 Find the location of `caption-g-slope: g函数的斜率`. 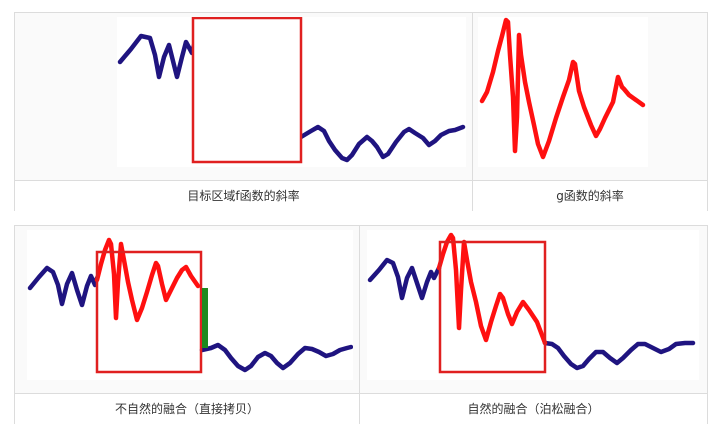

caption-g-slope: g函数的斜率 is located at coordinates (590, 195).